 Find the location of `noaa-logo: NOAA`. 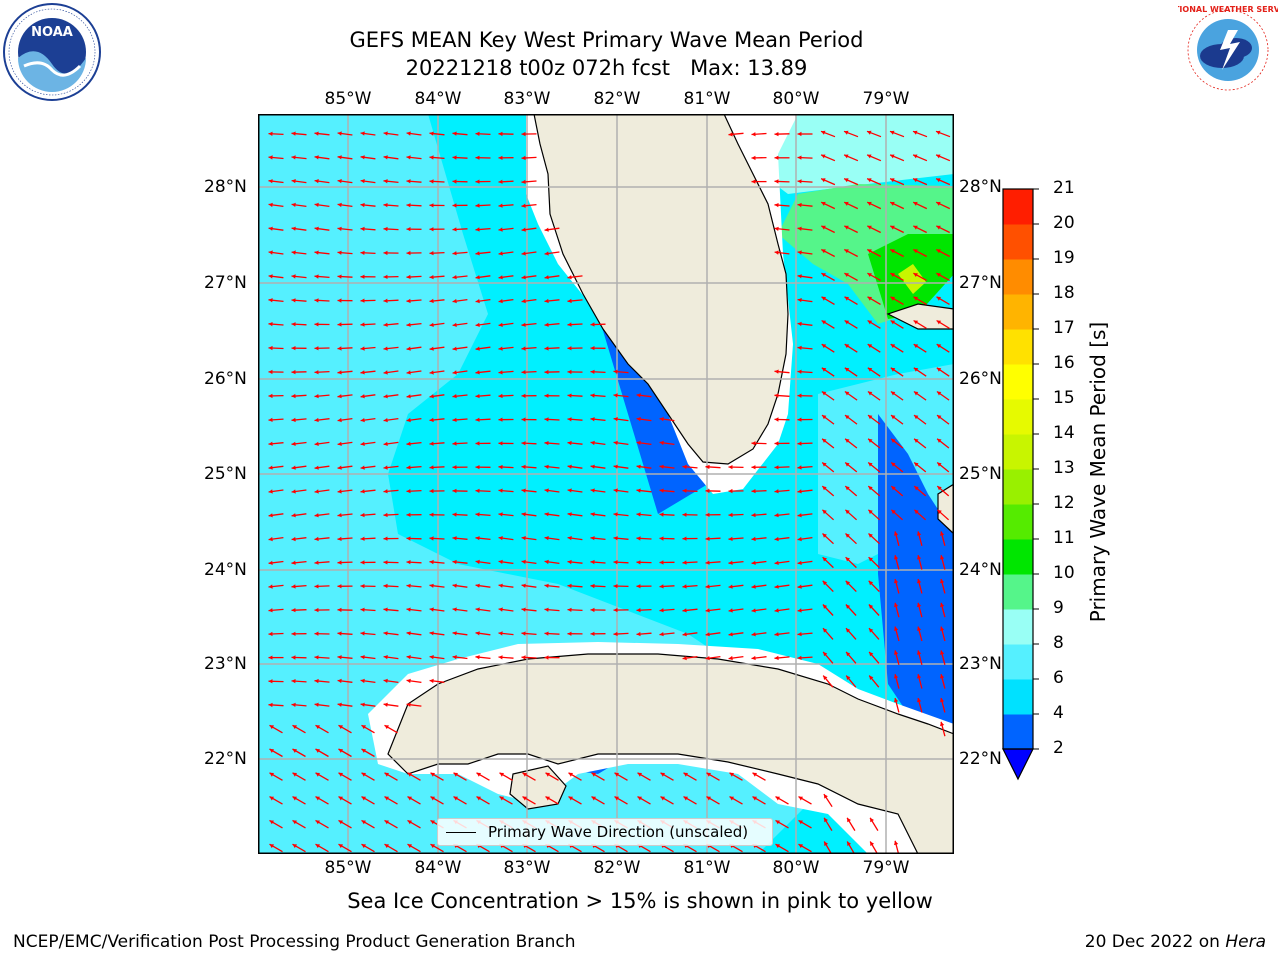

noaa-logo: NOAA is located at coordinates (52, 52).